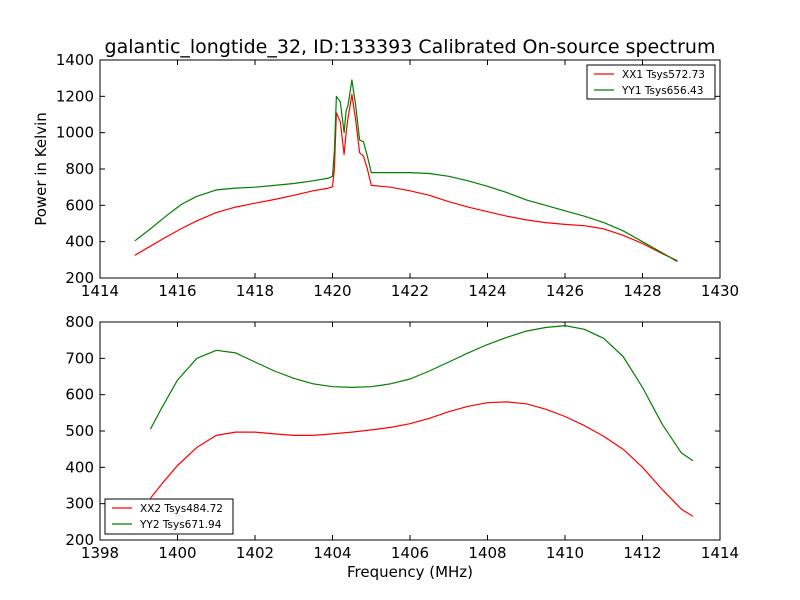 The height and width of the screenshot is (600, 800). I want to click on x-tick-label: 1430, so click(720, 291).